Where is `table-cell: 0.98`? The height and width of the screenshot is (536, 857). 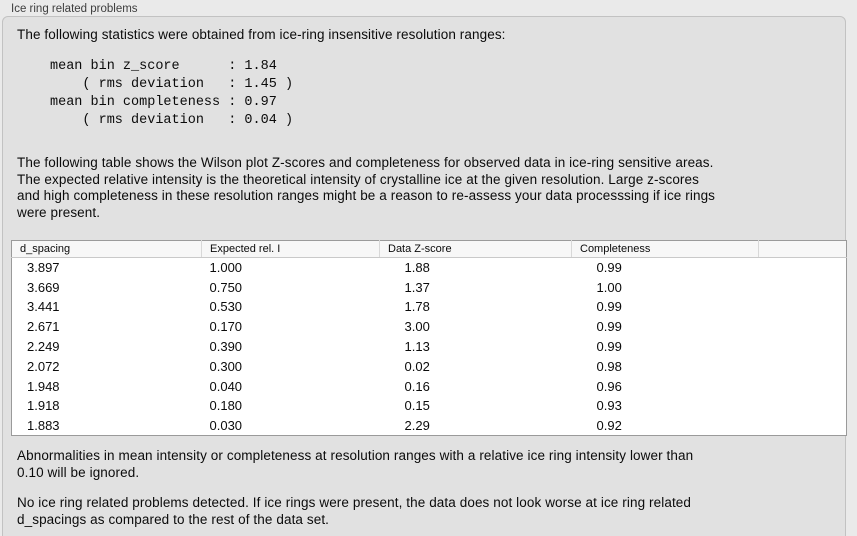 table-cell: 0.98 is located at coordinates (609, 366).